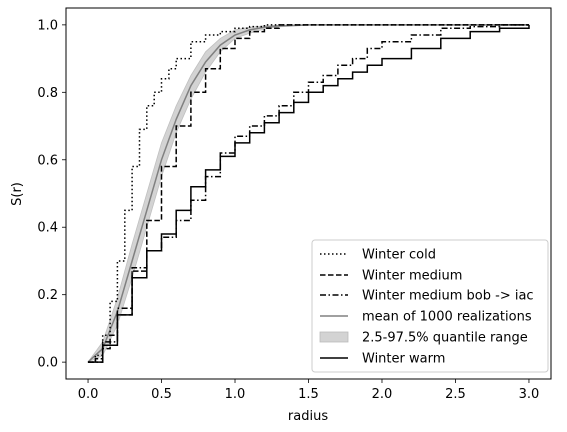 This screenshot has height=432, width=567. Describe the element at coordinates (382, 394) in the screenshot. I see `x-tick-label: 2.0` at that location.